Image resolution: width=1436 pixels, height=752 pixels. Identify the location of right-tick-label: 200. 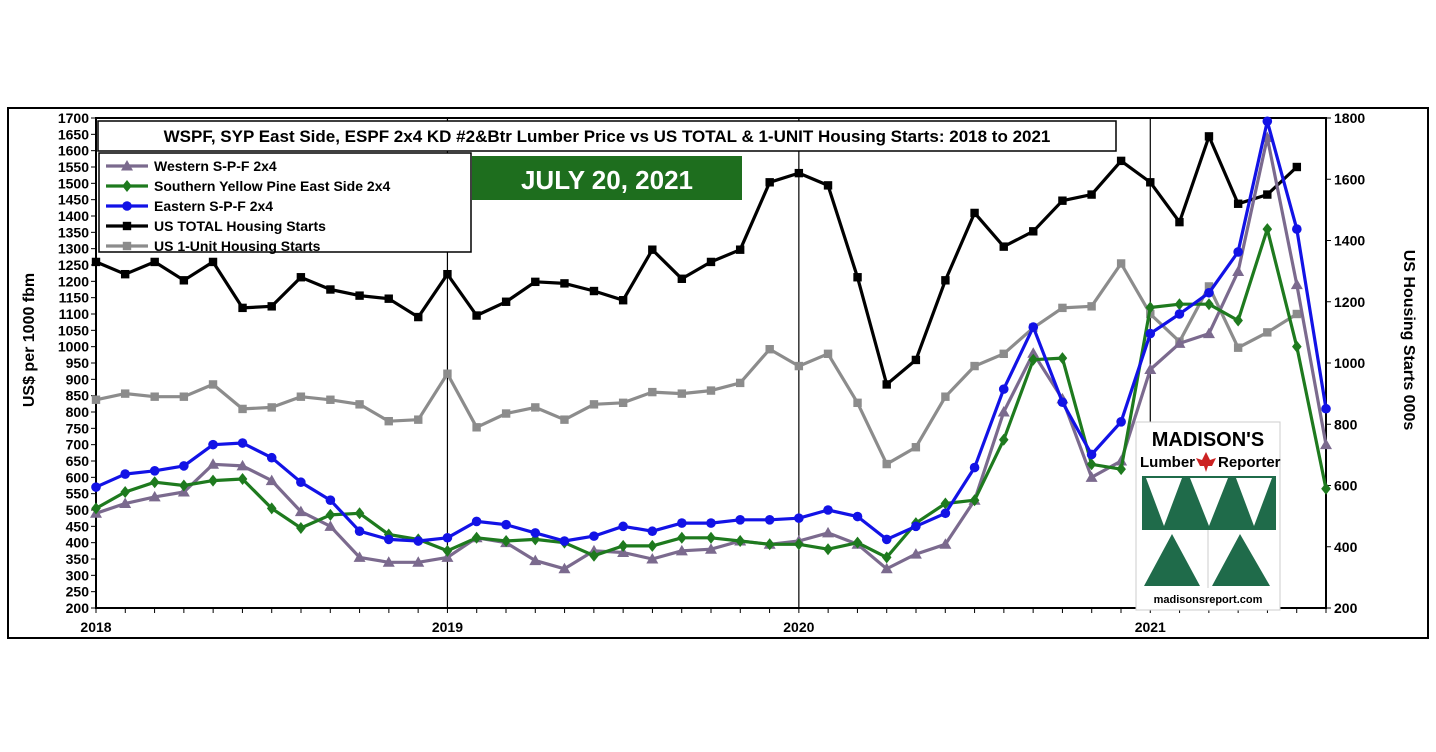
(1346, 608).